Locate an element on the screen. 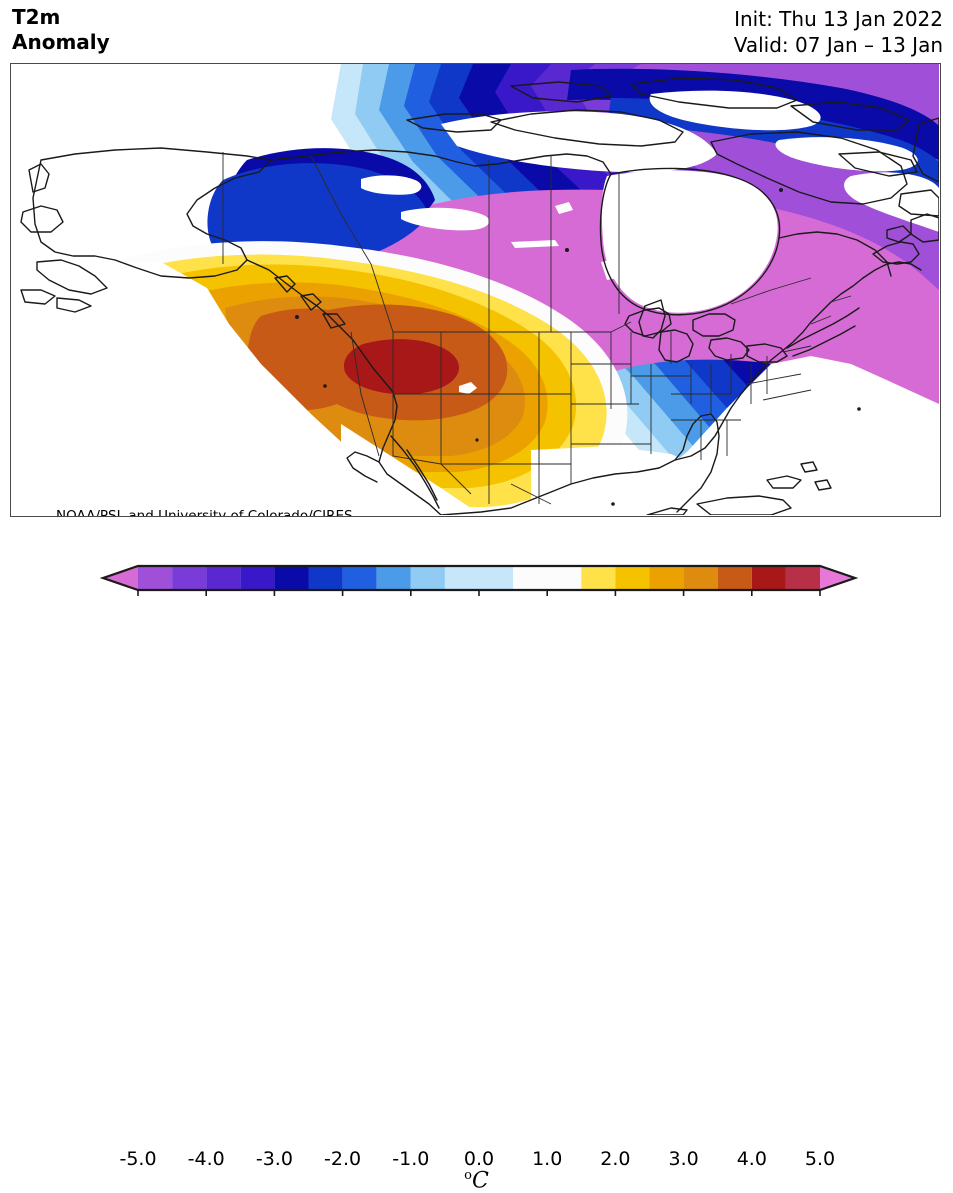  colorbar-tick-label: 3.0 is located at coordinates (683, 1159).